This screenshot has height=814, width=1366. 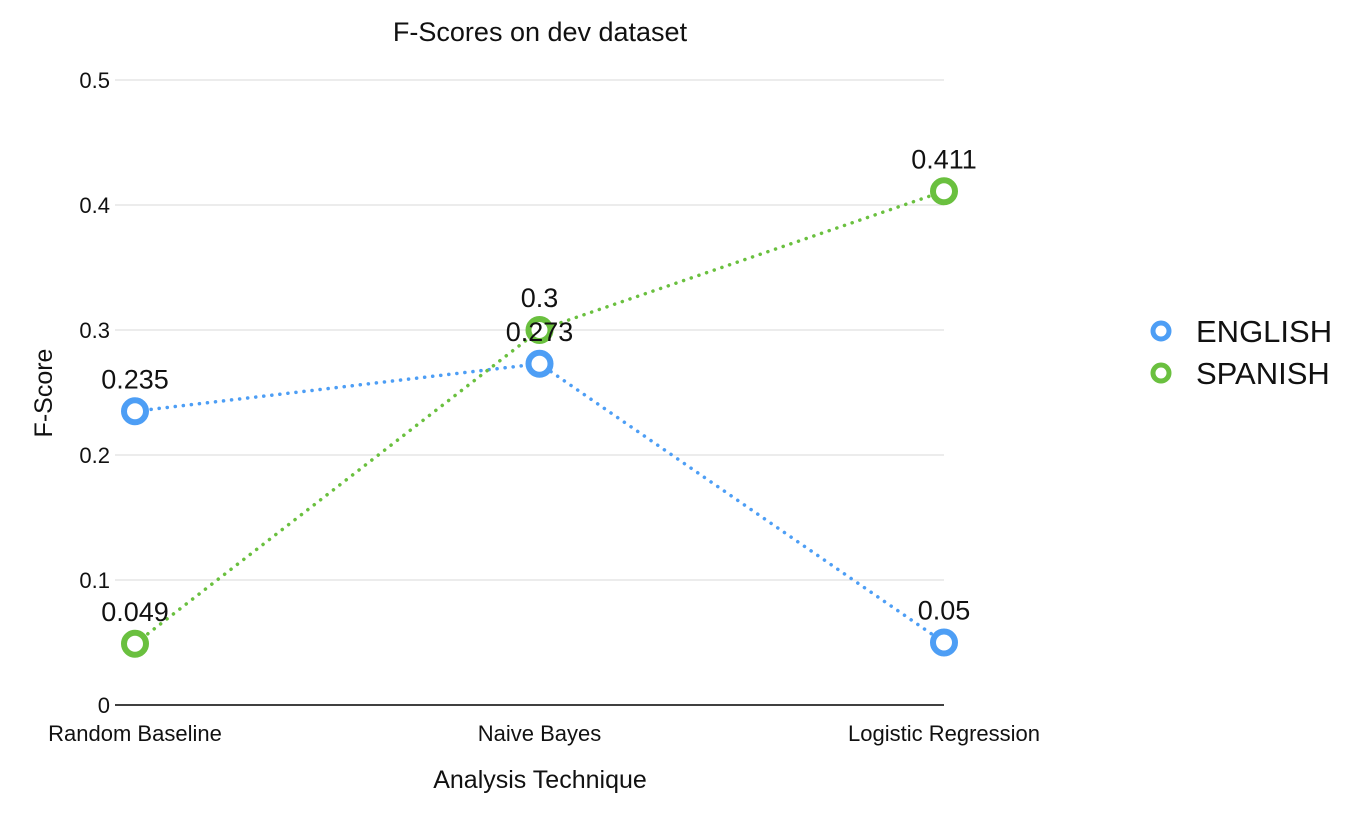 What do you see at coordinates (135, 733) in the screenshot?
I see `x-tick-label: Random Baseline` at bounding box center [135, 733].